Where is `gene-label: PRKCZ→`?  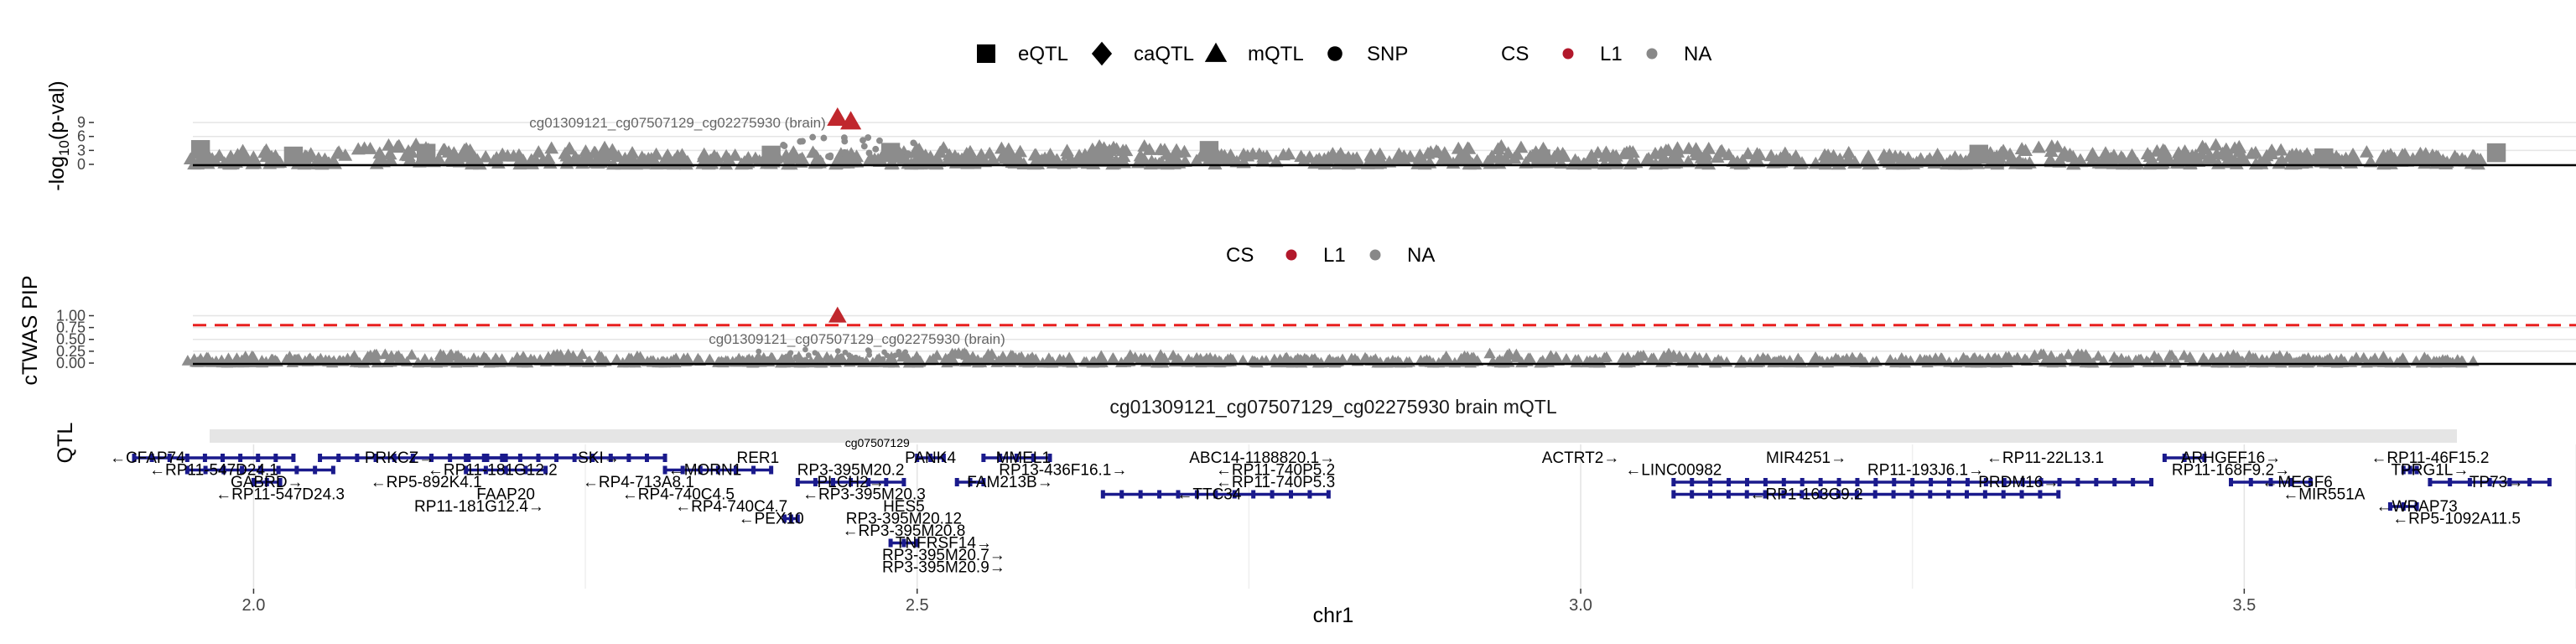
gene-label: PRKCZ→ is located at coordinates (399, 458).